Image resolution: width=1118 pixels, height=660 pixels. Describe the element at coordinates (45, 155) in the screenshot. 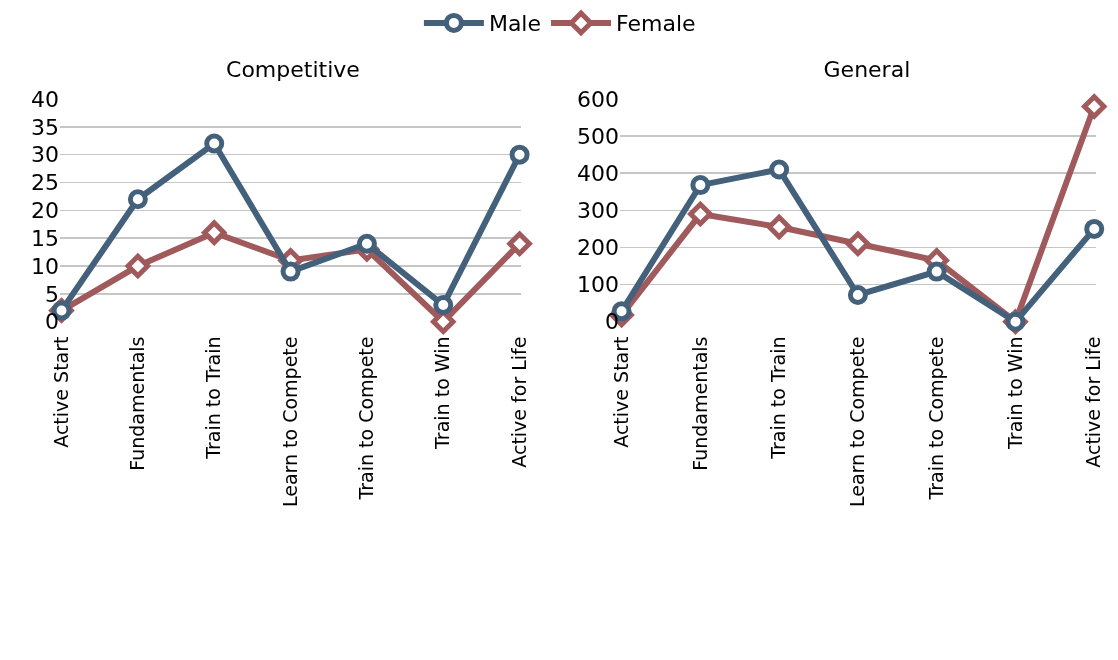

I see `y-tick-label: 30` at that location.